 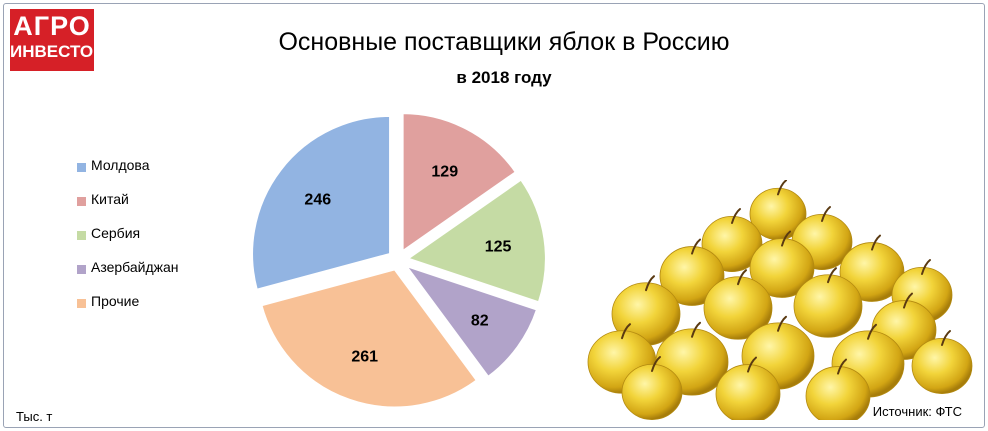 What do you see at coordinates (917, 411) in the screenshot?
I see `source-label: Источник: ФТС` at bounding box center [917, 411].